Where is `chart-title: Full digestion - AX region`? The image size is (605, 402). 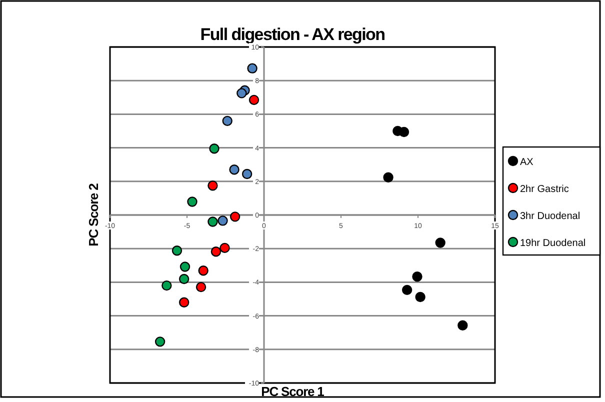
chart-title: Full digestion - AX region is located at coordinates (293, 34).